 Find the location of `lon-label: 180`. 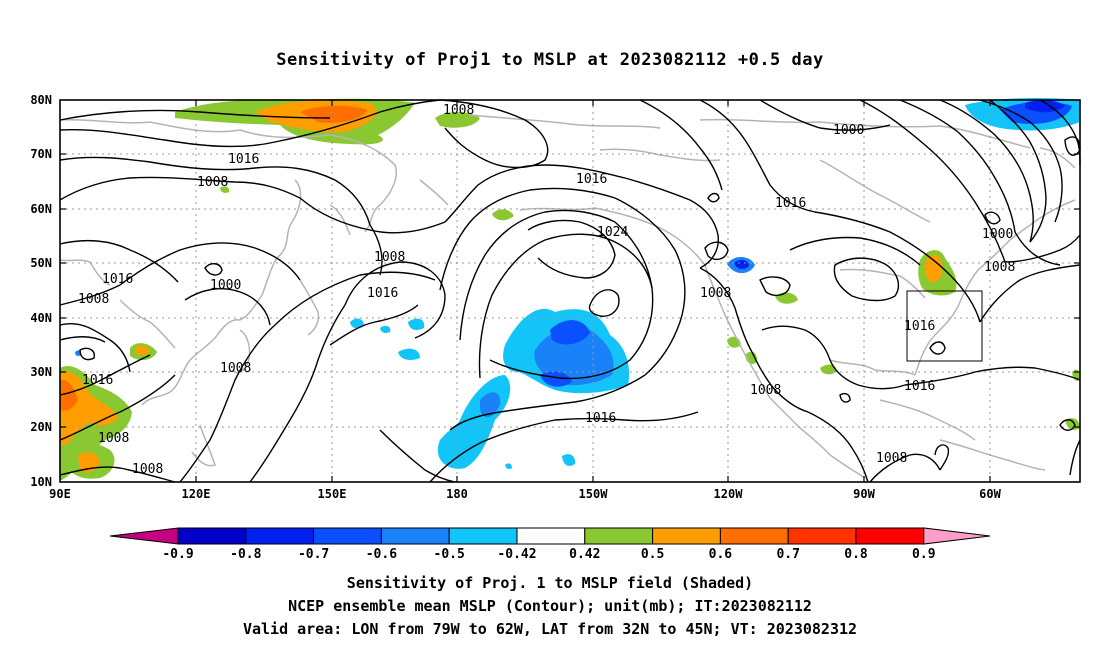

lon-label: 180 is located at coordinates (457, 494).